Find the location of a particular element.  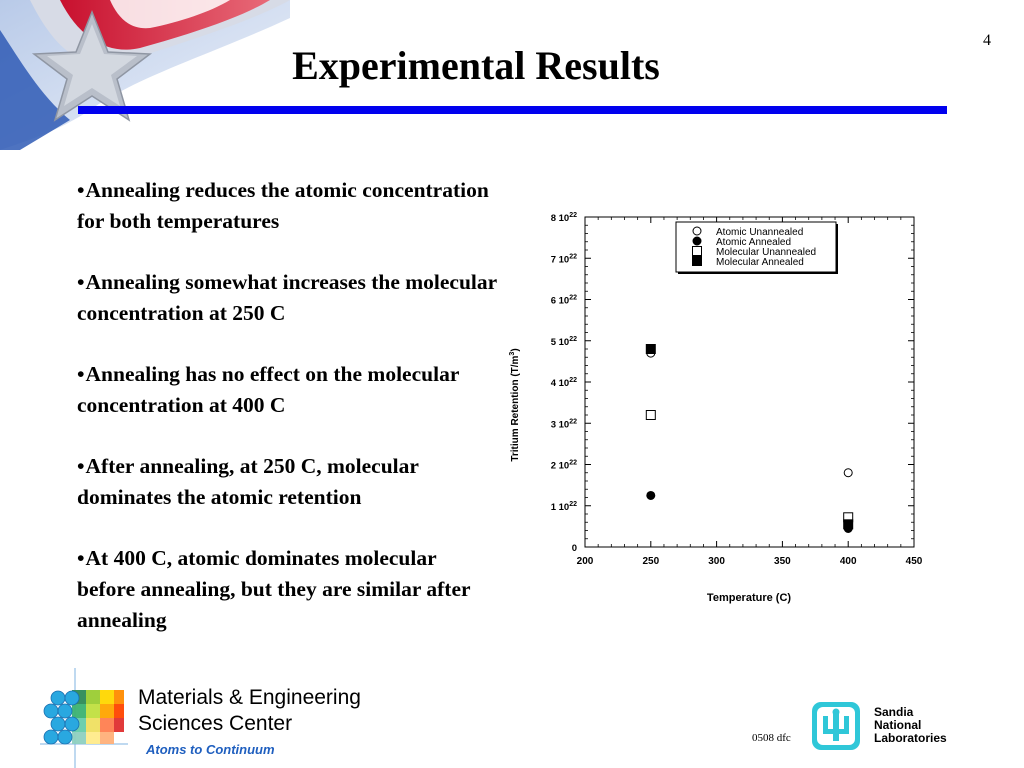

x-tick-label: 400 is located at coordinates (848, 561).